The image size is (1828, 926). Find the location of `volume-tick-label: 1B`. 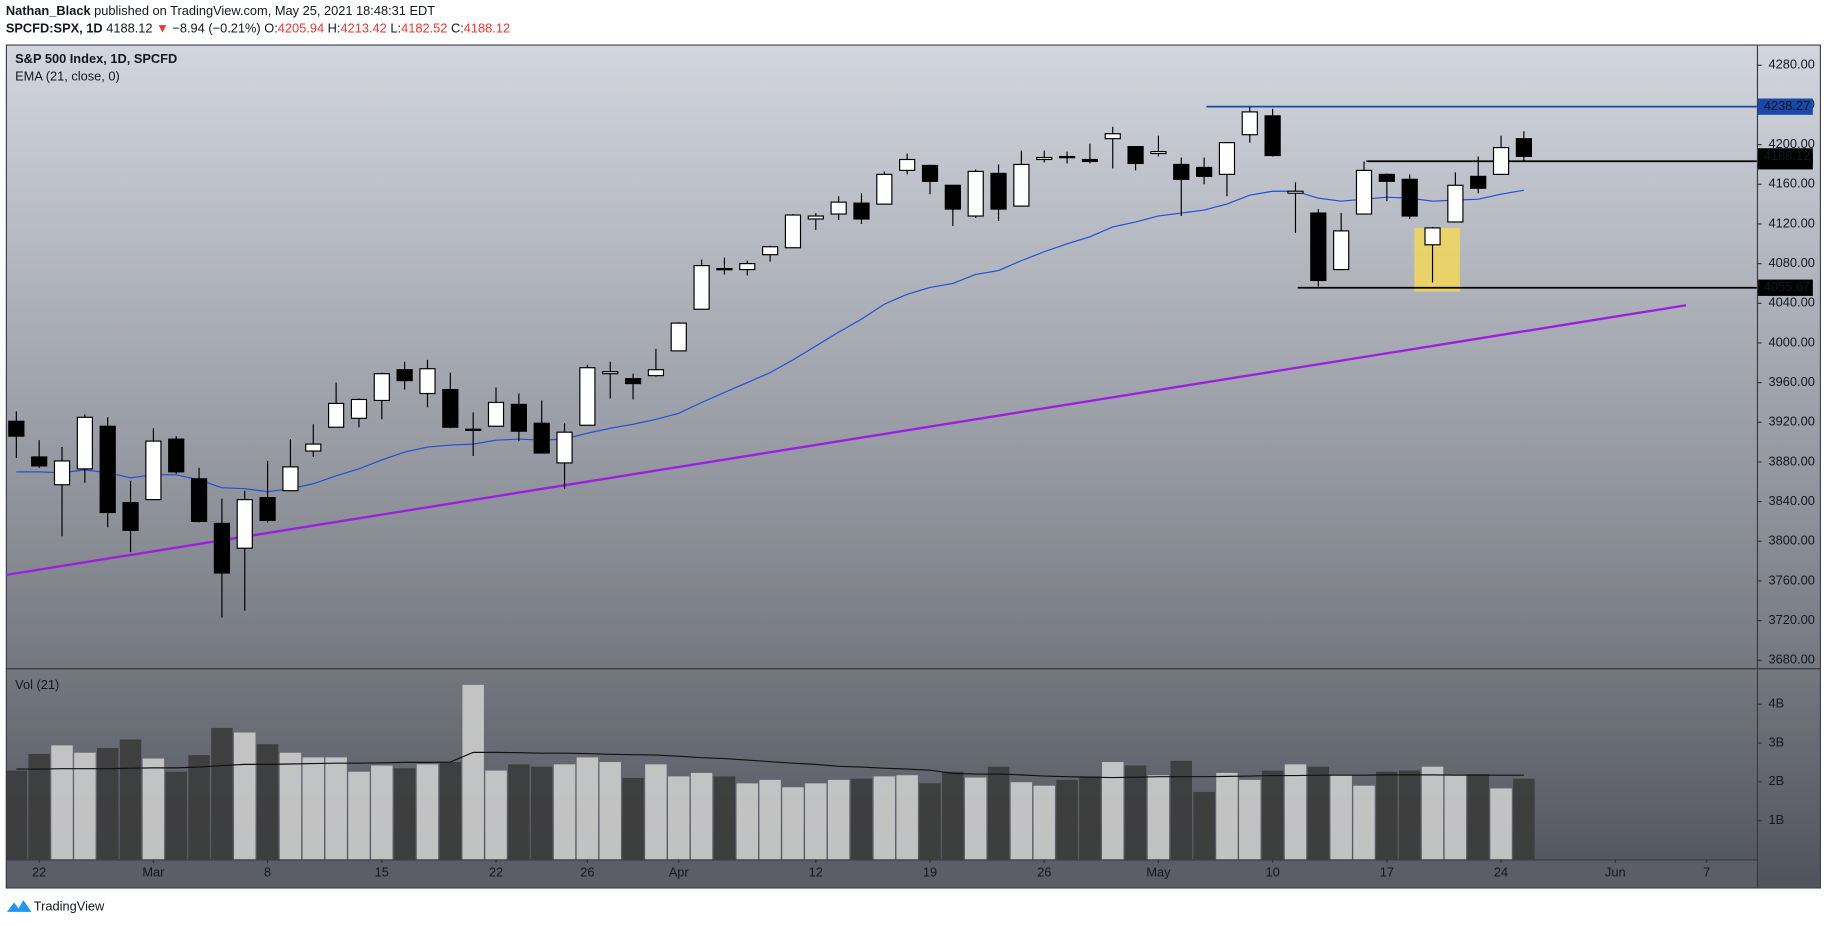

volume-tick-label: 1B is located at coordinates (1777, 819).